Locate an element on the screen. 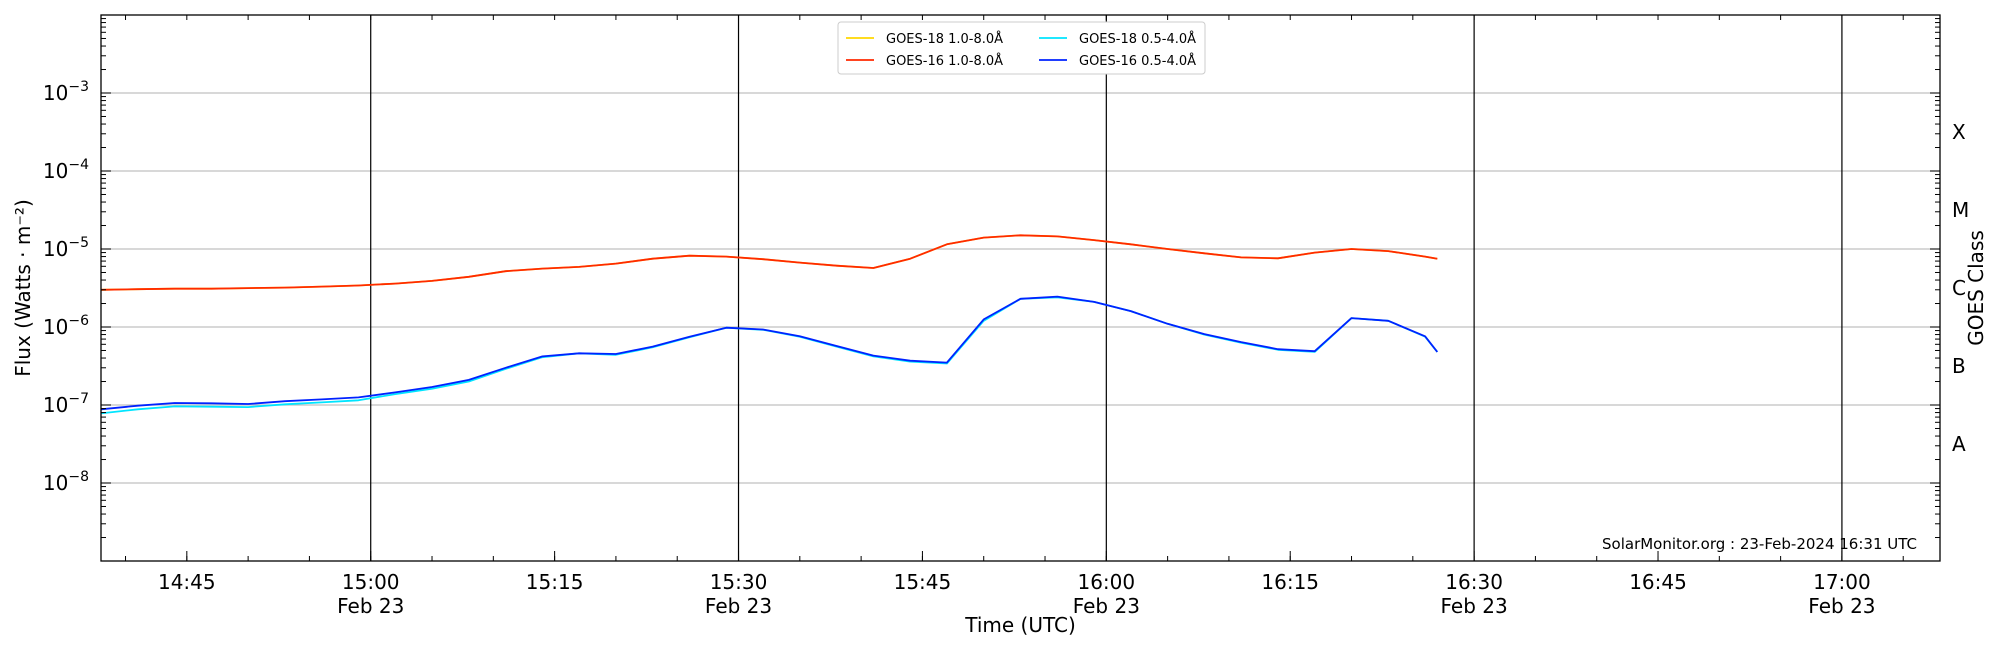  x-tick-label: 15:45 is located at coordinates (923, 582).